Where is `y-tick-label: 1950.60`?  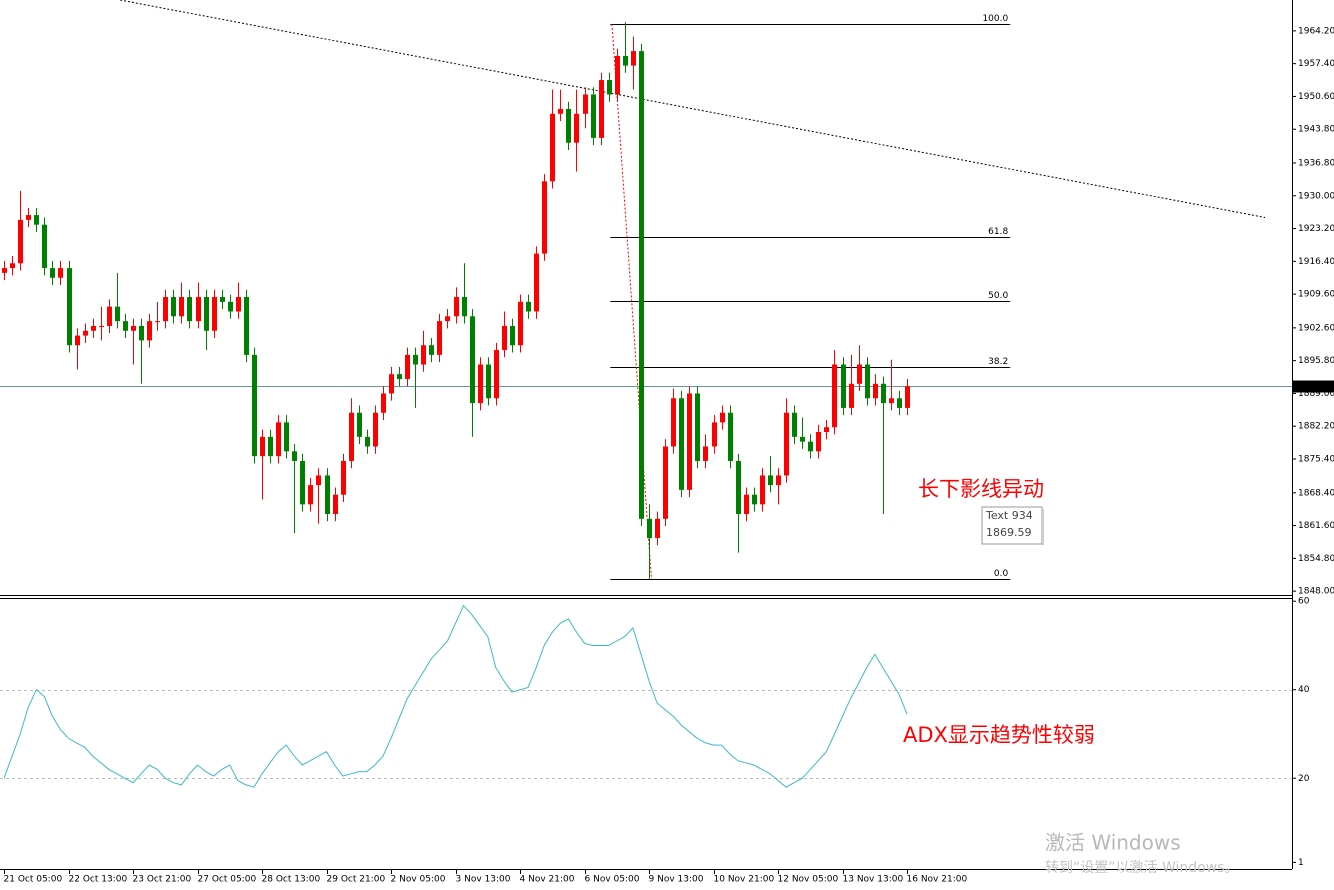
y-tick-label: 1950.60 is located at coordinates (1316, 97).